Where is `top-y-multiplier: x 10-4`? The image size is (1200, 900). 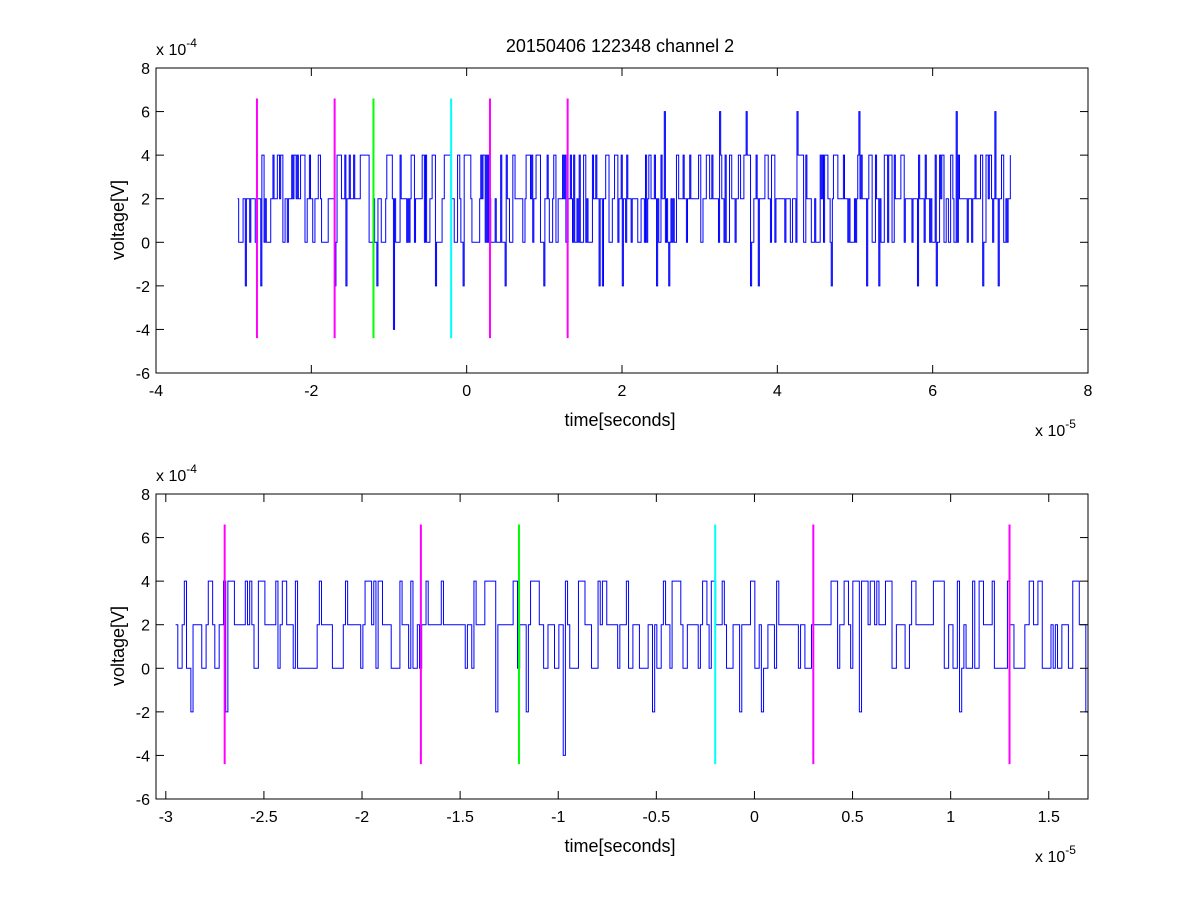 top-y-multiplier: x 10-4 is located at coordinates (176, 47).